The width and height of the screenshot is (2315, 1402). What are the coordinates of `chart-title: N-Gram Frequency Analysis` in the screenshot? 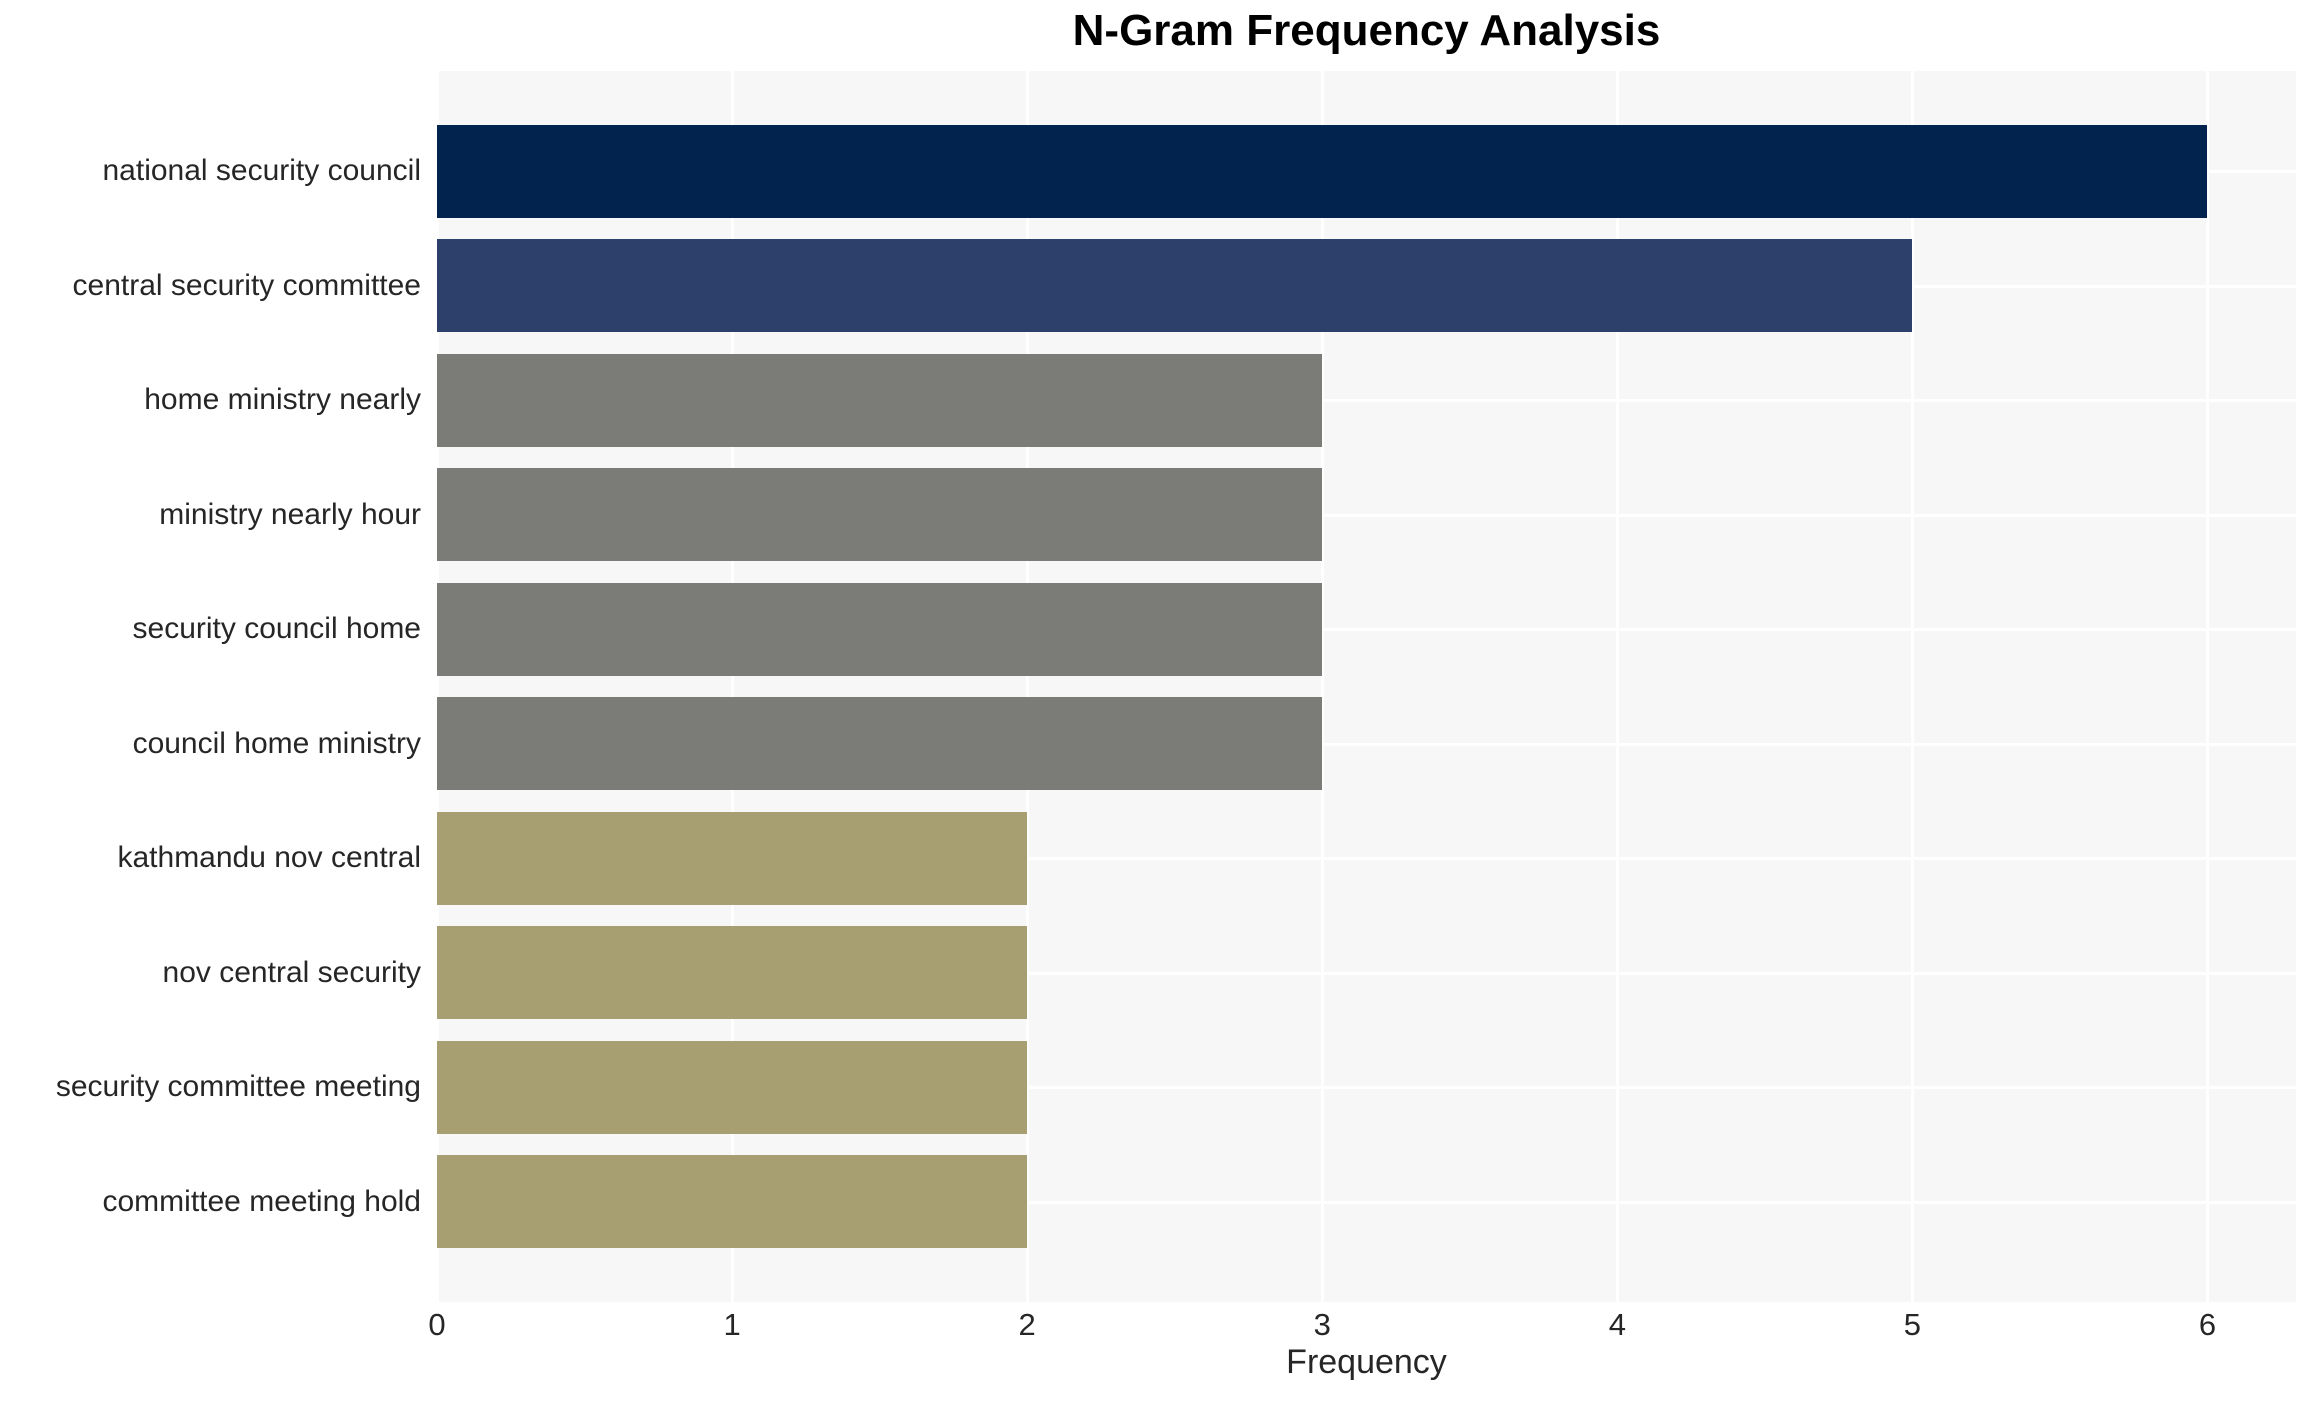 It's located at (1366, 30).